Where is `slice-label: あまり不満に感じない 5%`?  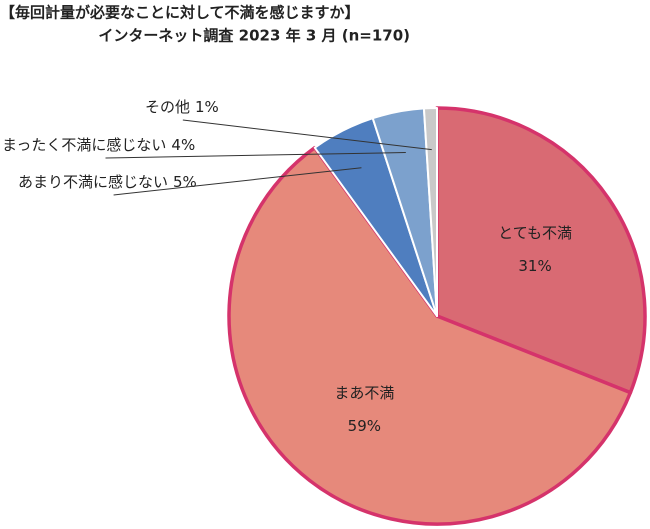
slice-label: あまり不満に感じない 5% is located at coordinates (107, 182).